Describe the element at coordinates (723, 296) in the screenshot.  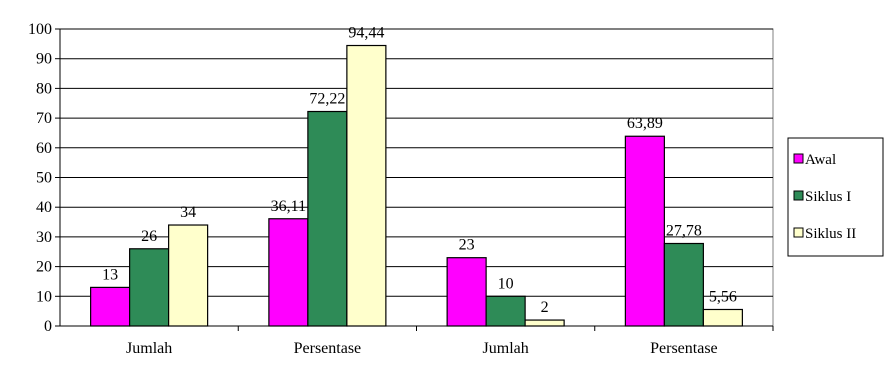
I see `data-label: 5,56` at that location.